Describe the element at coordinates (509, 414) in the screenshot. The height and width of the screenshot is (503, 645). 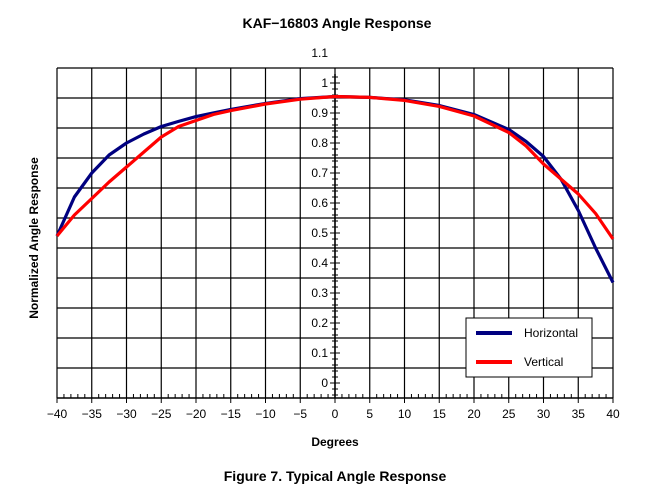
I see `x-tick-label: 25` at that location.